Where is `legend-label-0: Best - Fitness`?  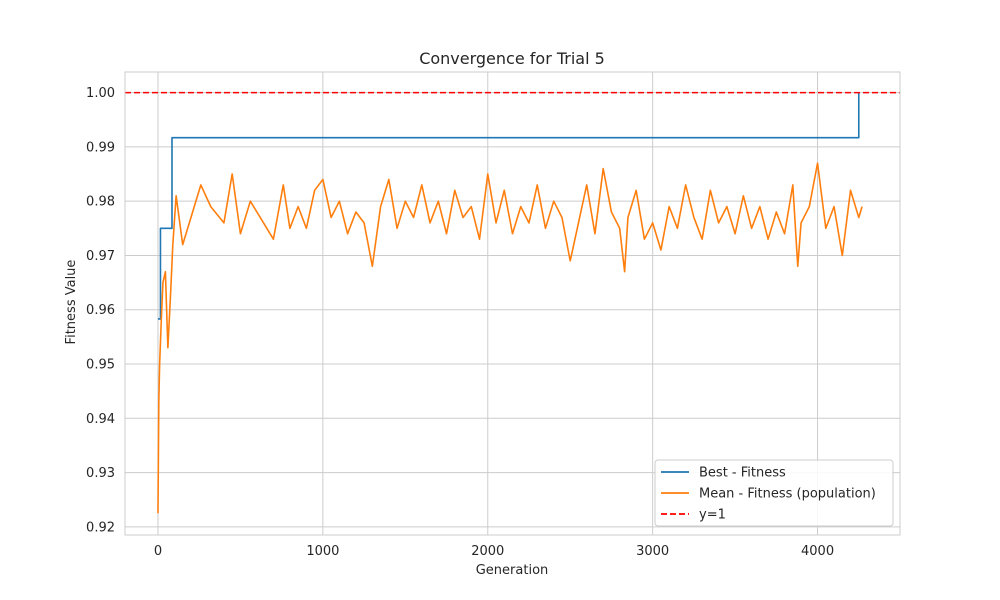 legend-label-0: Best - Fitness is located at coordinates (742, 473).